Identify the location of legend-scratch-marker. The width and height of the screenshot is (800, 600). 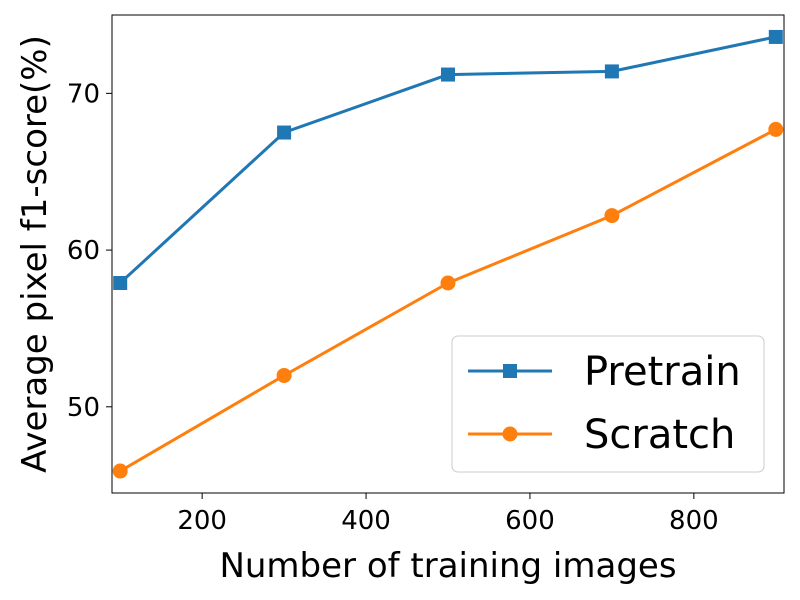
(510, 434).